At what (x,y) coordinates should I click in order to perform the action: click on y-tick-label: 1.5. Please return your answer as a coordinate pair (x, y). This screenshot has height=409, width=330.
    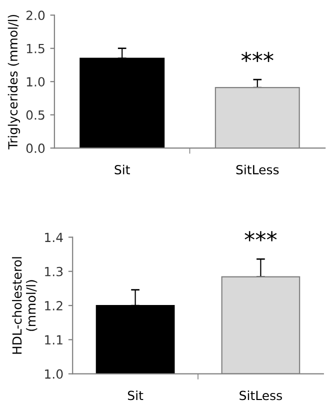
    Looking at the image, I should click on (35, 49).